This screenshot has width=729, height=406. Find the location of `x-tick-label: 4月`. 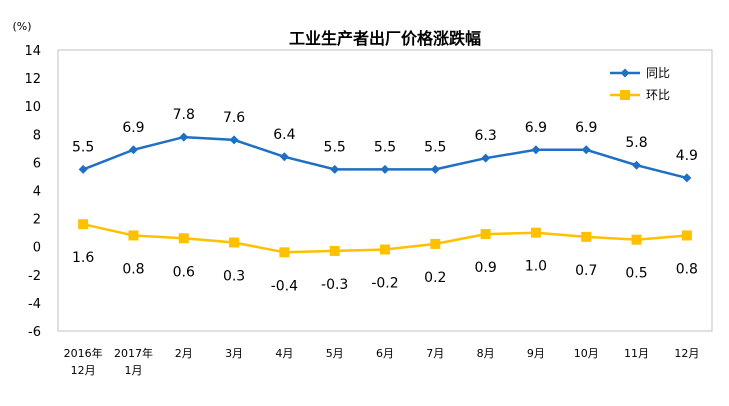

x-tick-label: 4月 is located at coordinates (284, 353).